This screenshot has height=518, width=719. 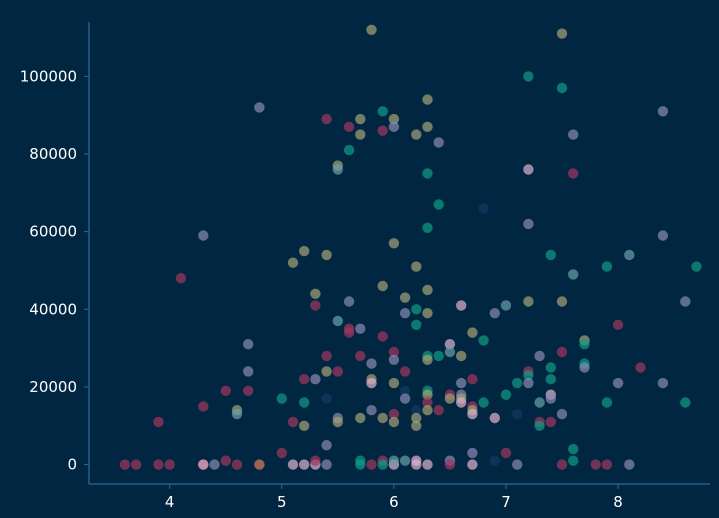 I want to click on y-tick-label: 100000, so click(x=48, y=76).